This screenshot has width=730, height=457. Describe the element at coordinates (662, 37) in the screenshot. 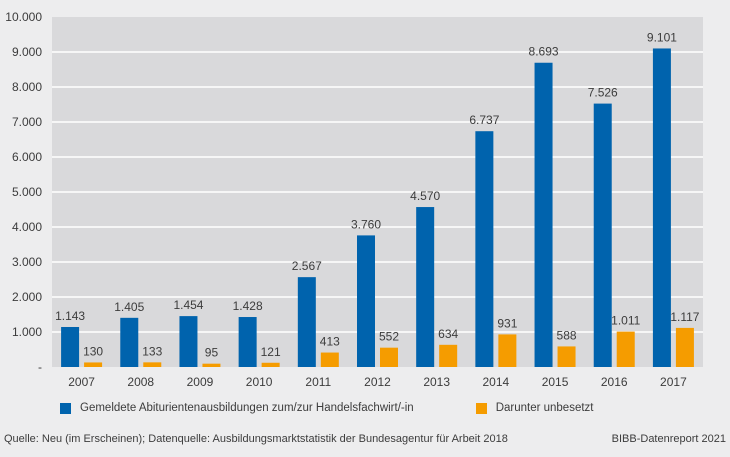

I see `data-label: 9.101` at that location.